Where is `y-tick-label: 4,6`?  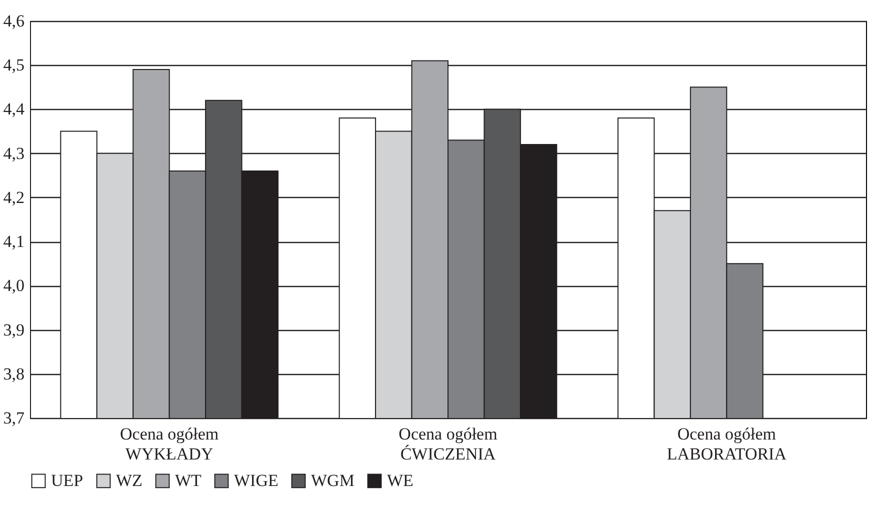
y-tick-label: 4,6 is located at coordinates (13, 21).